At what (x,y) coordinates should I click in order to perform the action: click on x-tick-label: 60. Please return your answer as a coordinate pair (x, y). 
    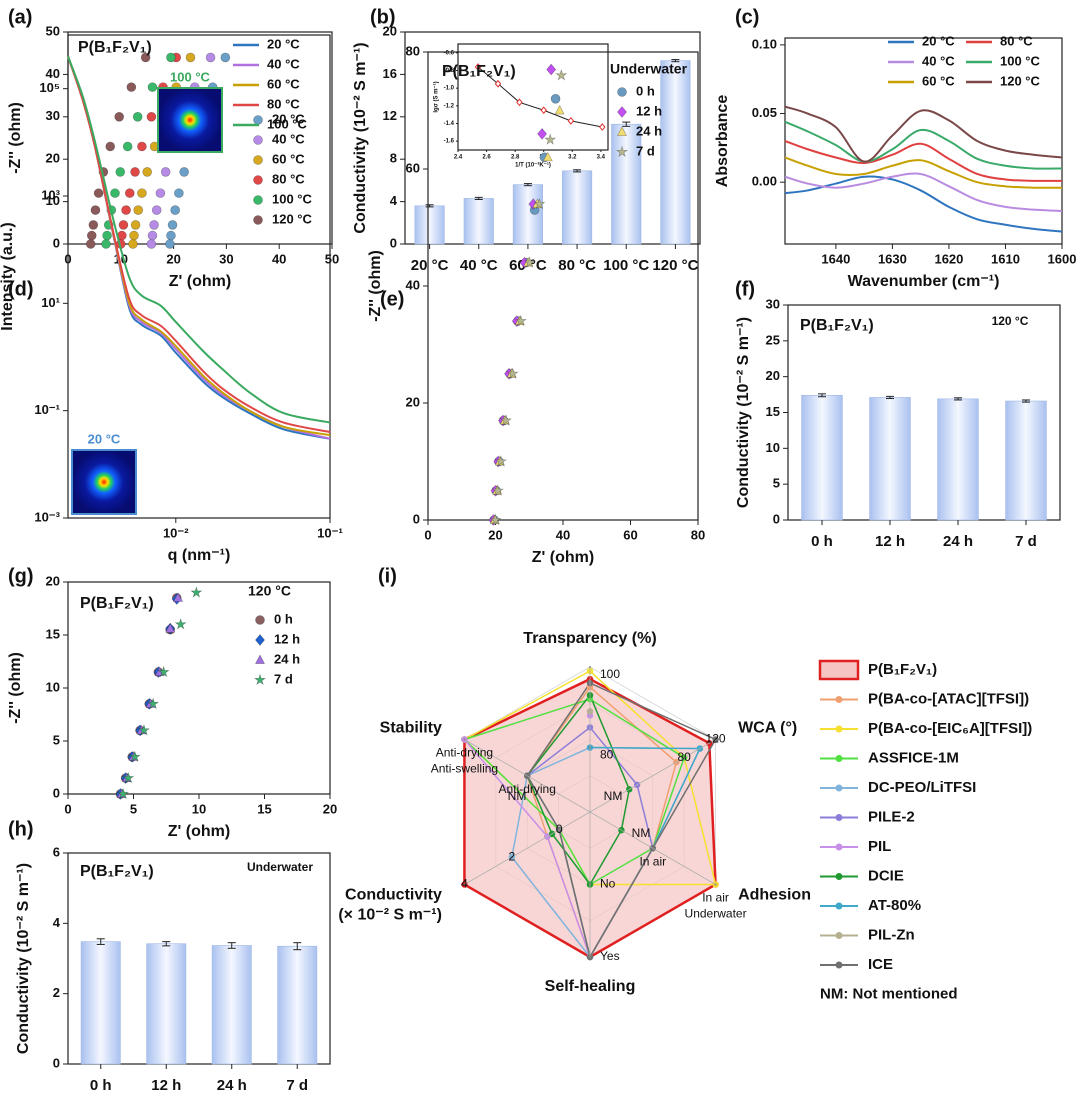
    Looking at the image, I should click on (630, 534).